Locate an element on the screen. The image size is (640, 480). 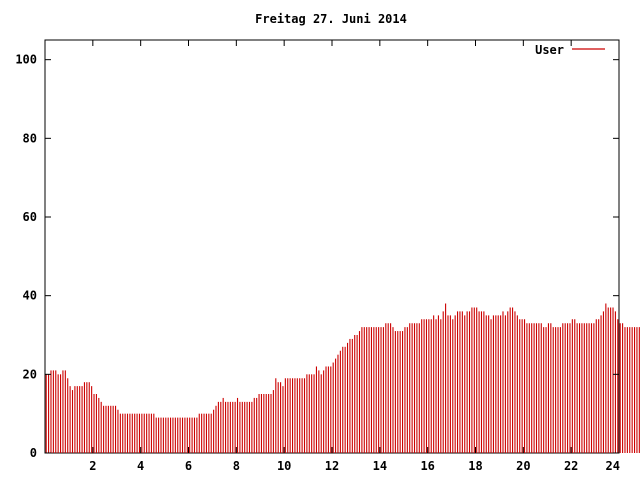
y-tick-label: 60 is located at coordinates (30, 217).